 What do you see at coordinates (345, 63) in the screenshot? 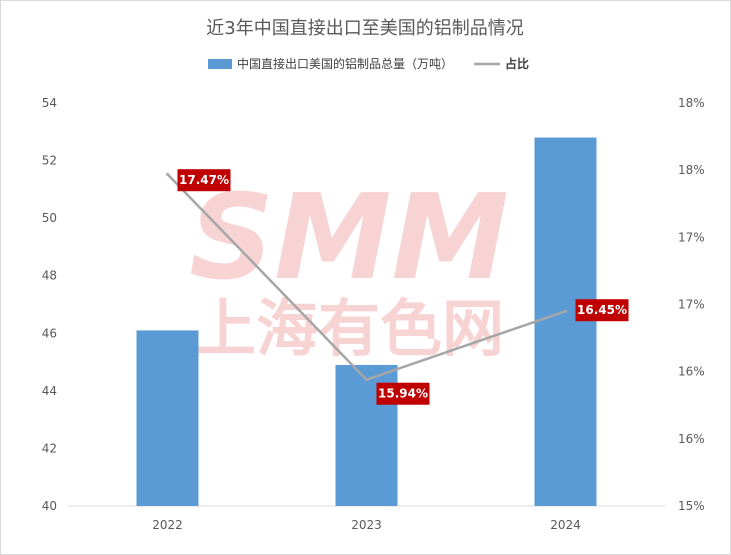
I see `legend-bar-label: 中国直接出口美国的铝制品总量（万吨）` at bounding box center [345, 63].